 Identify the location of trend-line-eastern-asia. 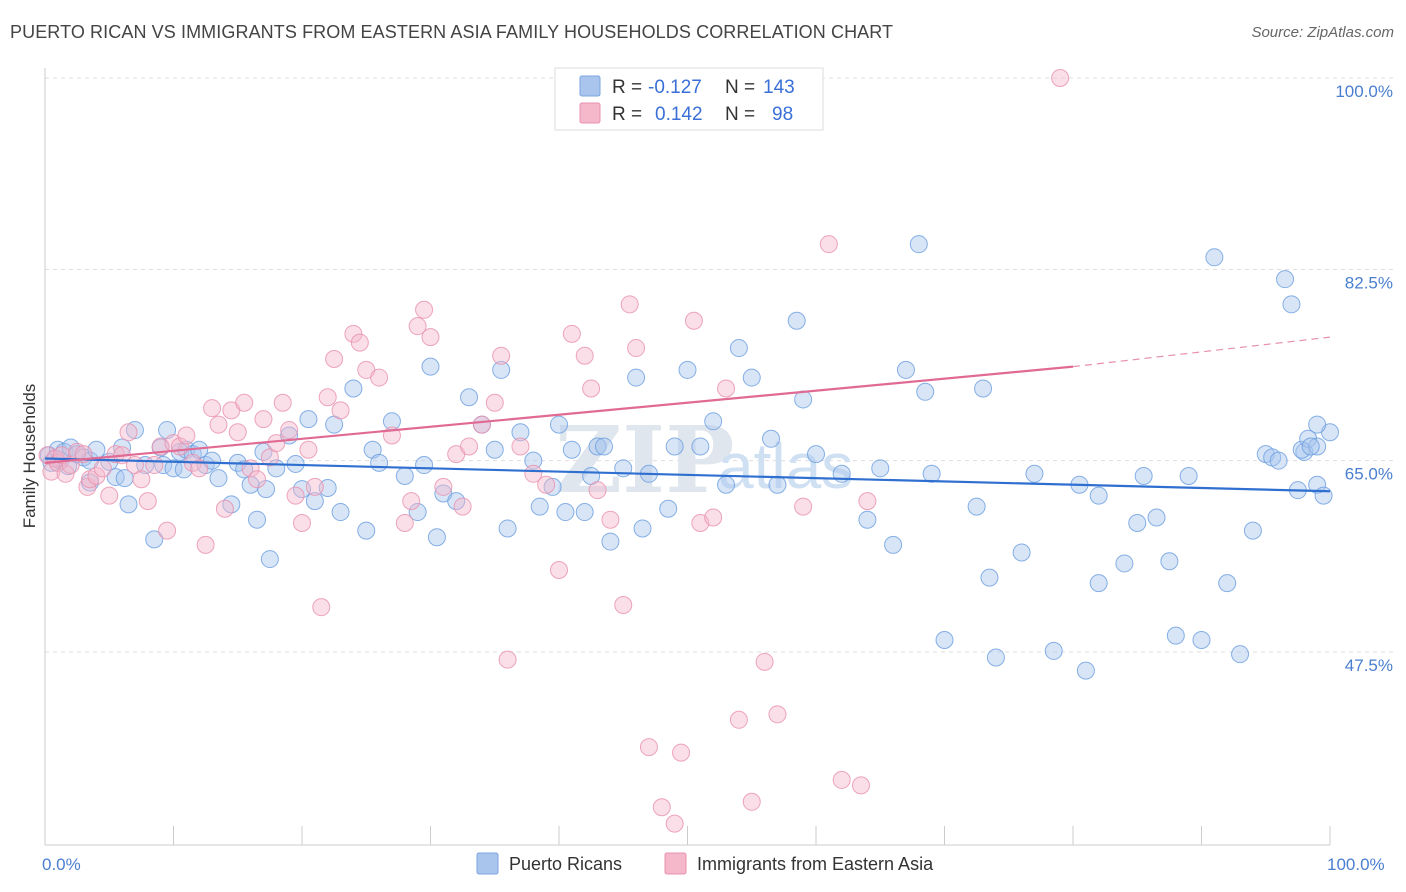
(559, 414).